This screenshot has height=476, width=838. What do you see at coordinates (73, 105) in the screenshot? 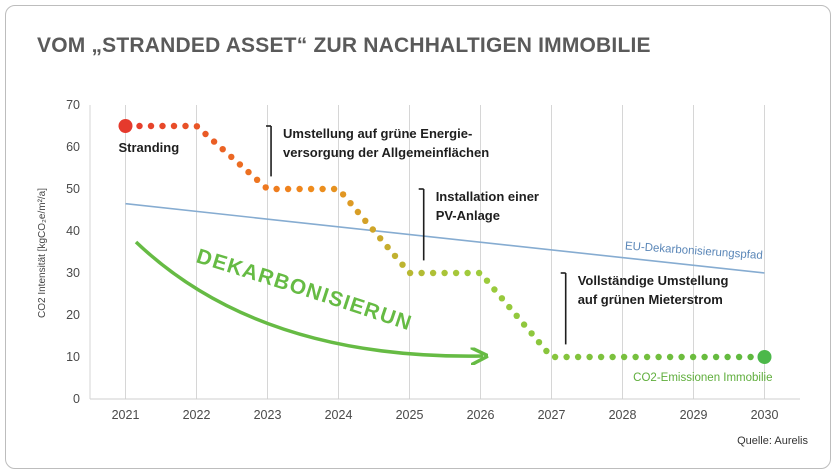
I see `y-tick-label: 70` at bounding box center [73, 105].